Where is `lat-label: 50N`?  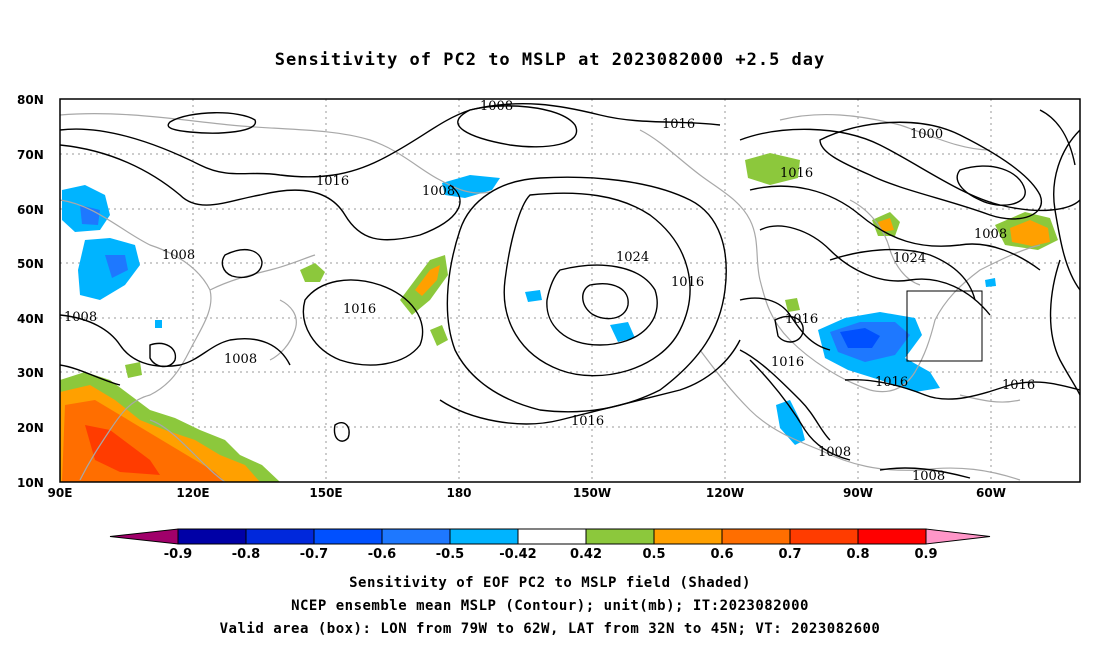 lat-label: 50N is located at coordinates (30, 264).